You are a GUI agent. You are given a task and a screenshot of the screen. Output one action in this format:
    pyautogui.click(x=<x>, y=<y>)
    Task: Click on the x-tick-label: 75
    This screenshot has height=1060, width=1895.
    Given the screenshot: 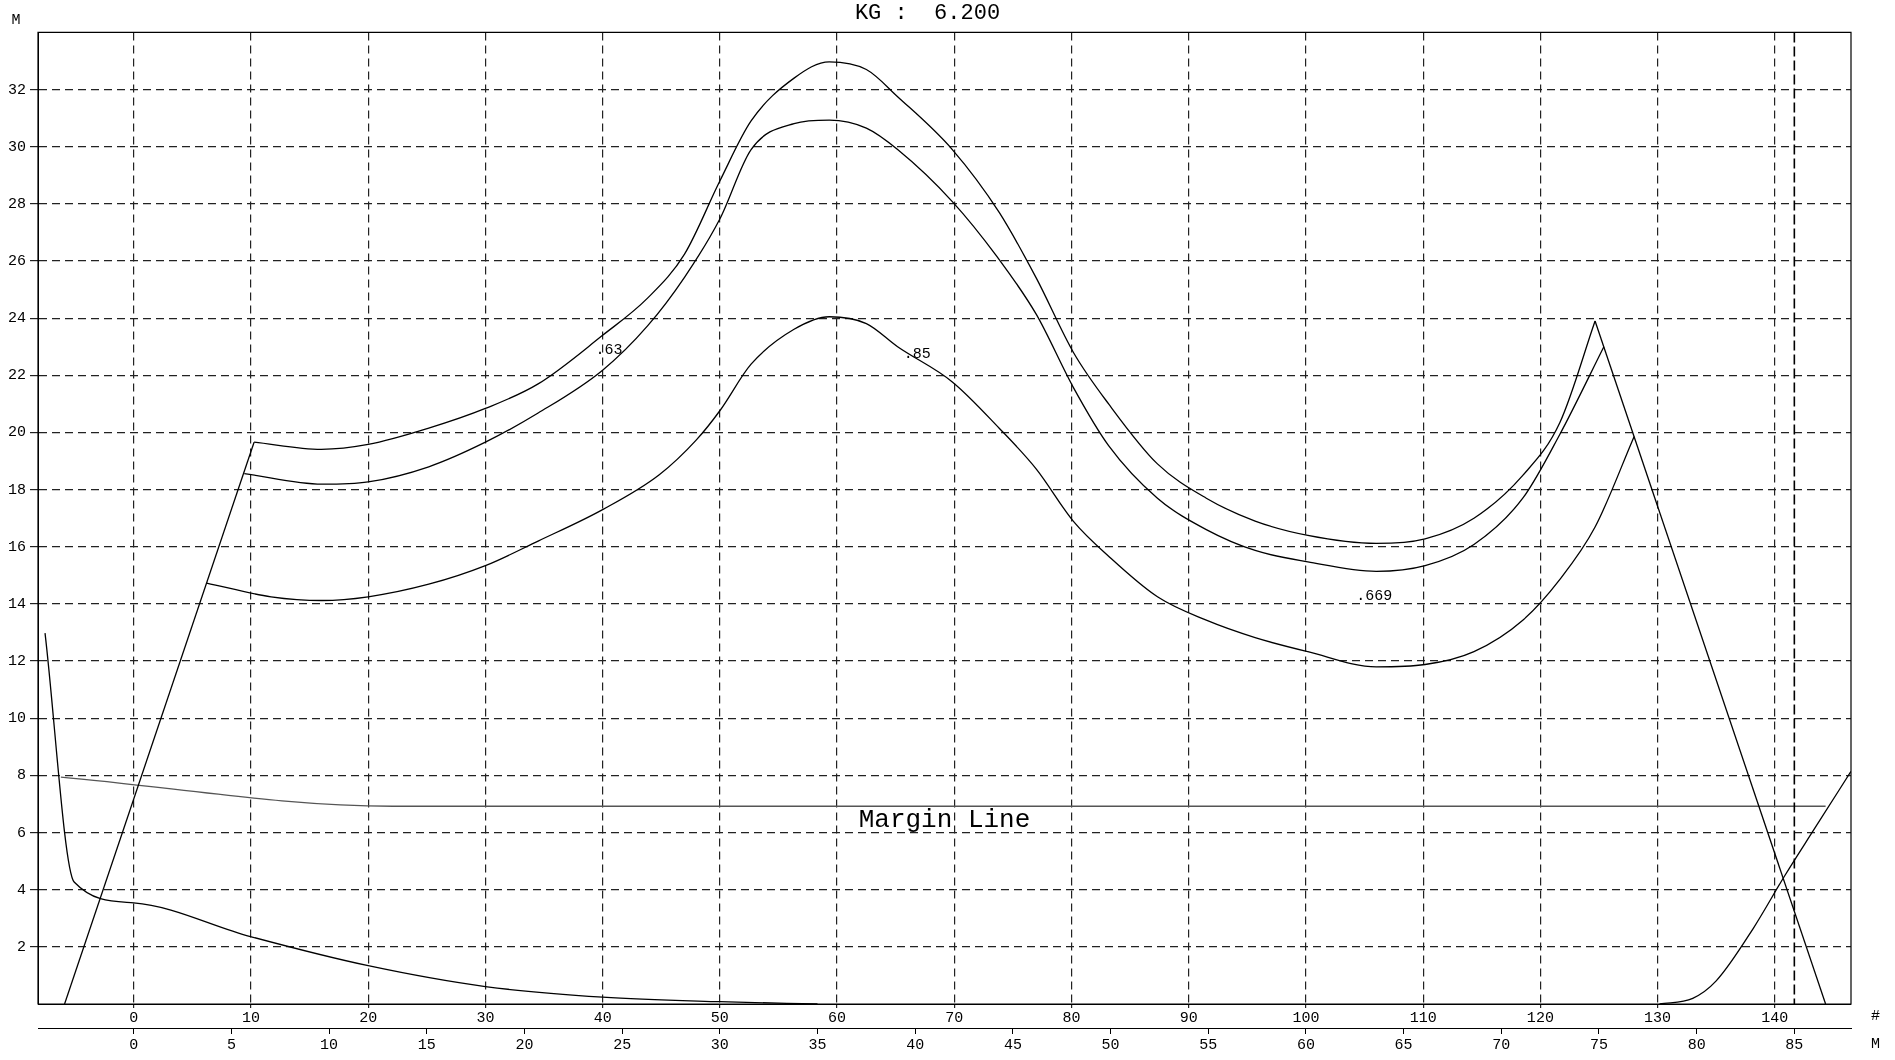 What is the action you would take?
    pyautogui.click(x=1598, y=1045)
    